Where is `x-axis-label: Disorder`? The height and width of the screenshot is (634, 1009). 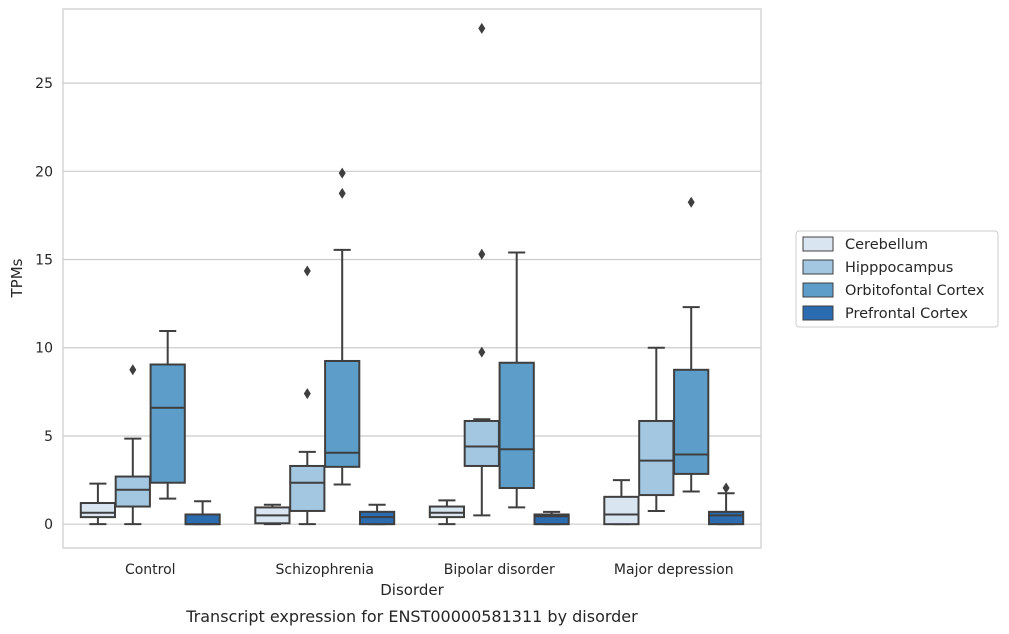
x-axis-label: Disorder is located at coordinates (412, 590).